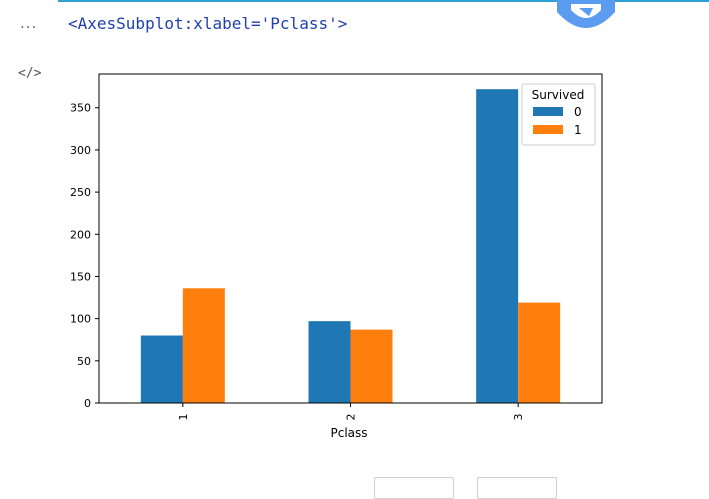 This screenshot has height=499, width=709. Describe the element at coordinates (183, 417) in the screenshot. I see `x-tick-label: 1` at that location.